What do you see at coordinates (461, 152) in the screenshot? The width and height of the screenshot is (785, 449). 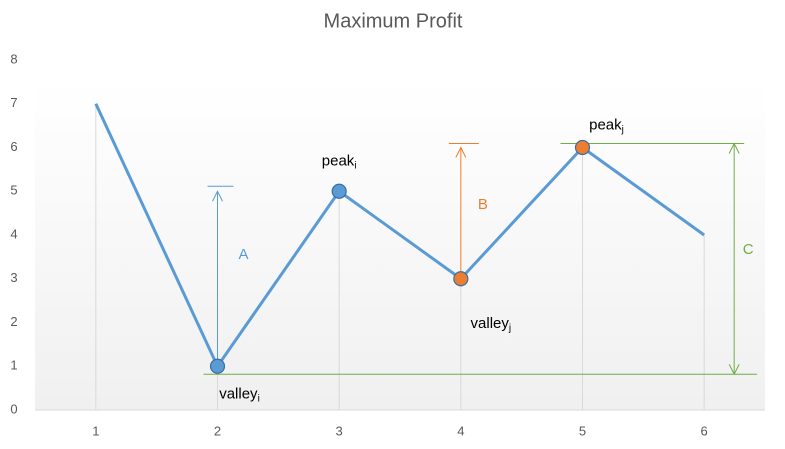 I see `arrow-b-head` at bounding box center [461, 152].